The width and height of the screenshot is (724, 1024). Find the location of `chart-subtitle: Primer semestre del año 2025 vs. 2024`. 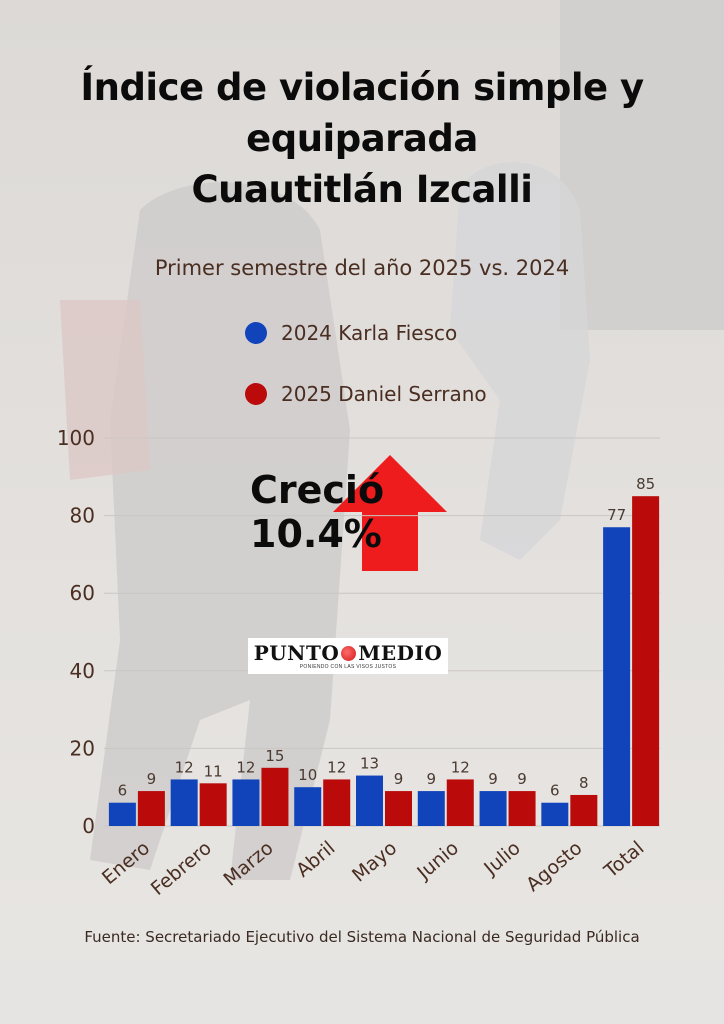

chart-subtitle: Primer semestre del año 2025 vs. 2024 is located at coordinates (362, 268).